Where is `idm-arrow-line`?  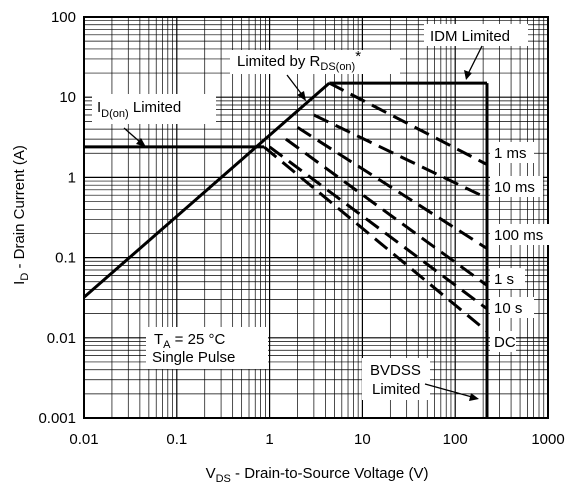 idm-arrow-line is located at coordinates (475, 60).